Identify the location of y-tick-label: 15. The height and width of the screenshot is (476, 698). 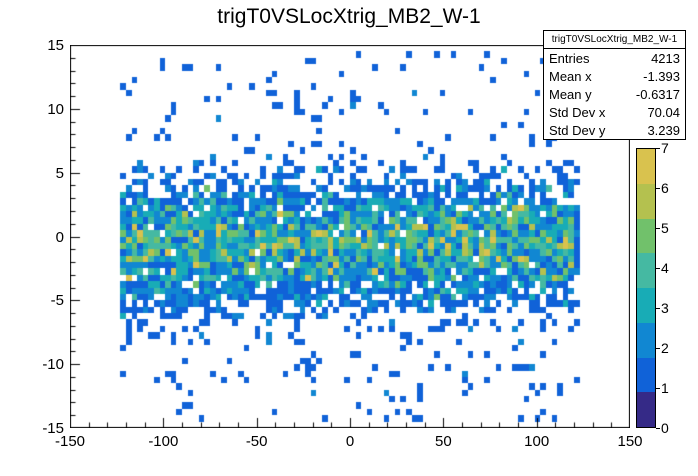
(55, 45).